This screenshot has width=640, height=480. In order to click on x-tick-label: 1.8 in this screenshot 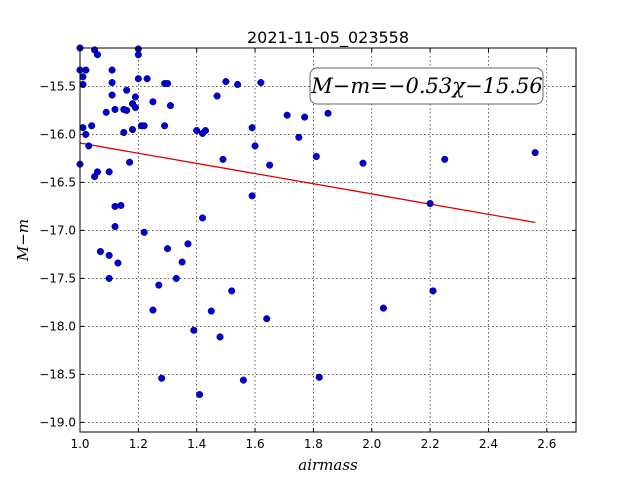, I will do `click(313, 444)`.